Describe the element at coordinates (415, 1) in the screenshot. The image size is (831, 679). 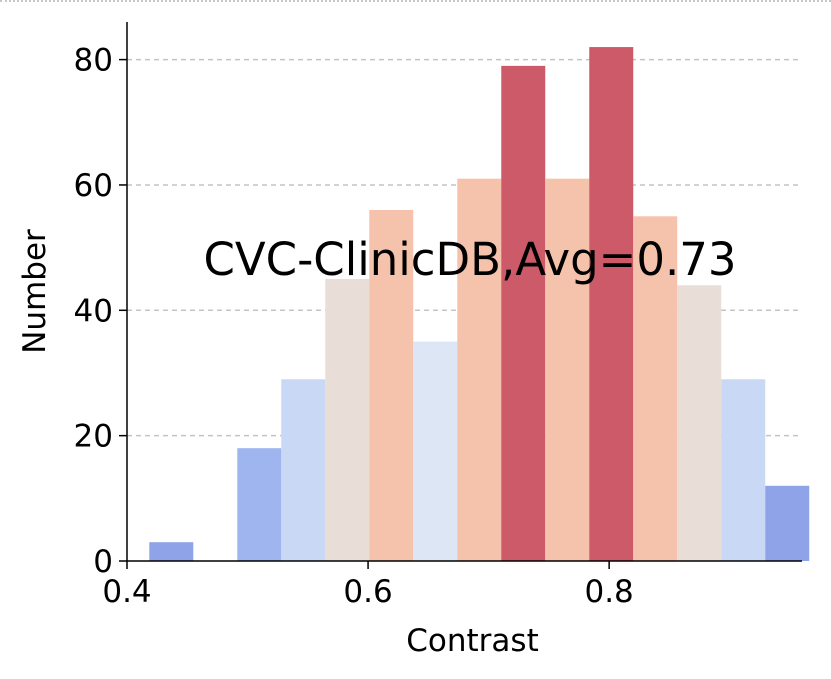
I see `top-border` at that location.